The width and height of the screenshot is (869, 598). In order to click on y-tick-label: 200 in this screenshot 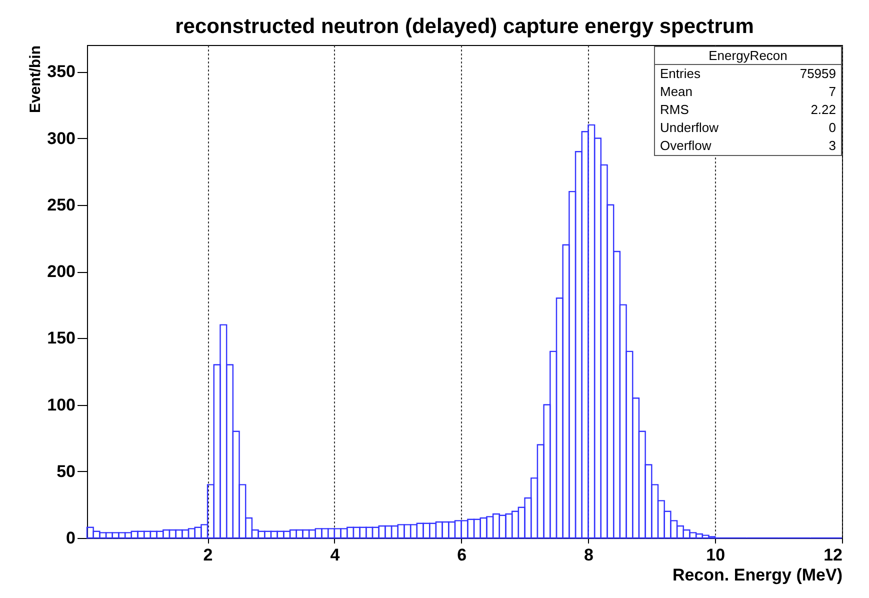, I will do `click(61, 272)`.